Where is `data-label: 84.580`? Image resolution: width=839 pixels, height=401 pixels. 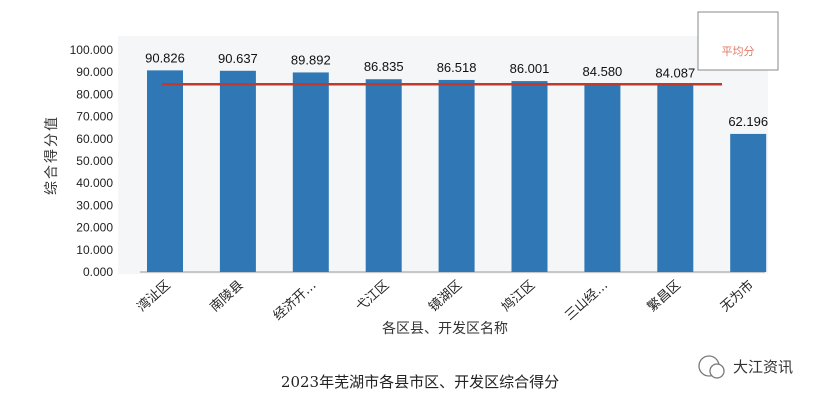 data-label: 84.580 is located at coordinates (603, 71).